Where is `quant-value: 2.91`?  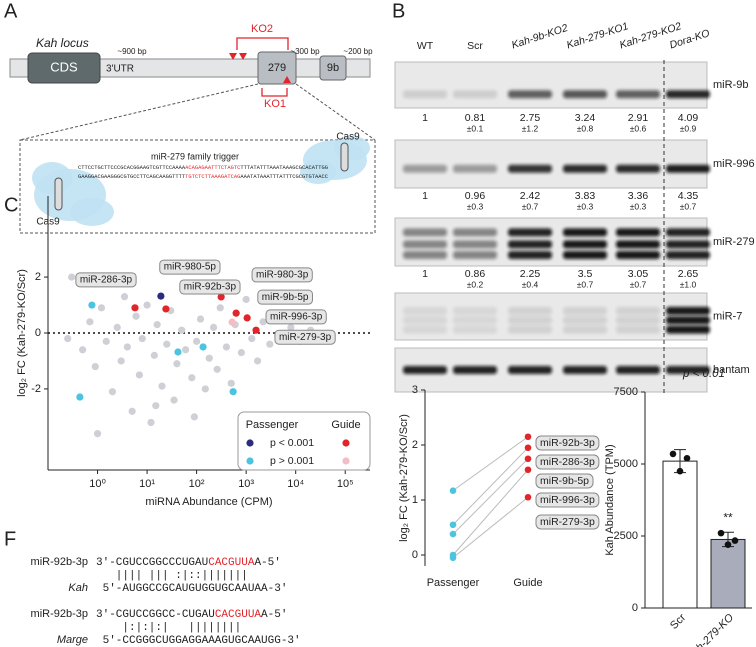 quant-value: 2.91 is located at coordinates (638, 118).